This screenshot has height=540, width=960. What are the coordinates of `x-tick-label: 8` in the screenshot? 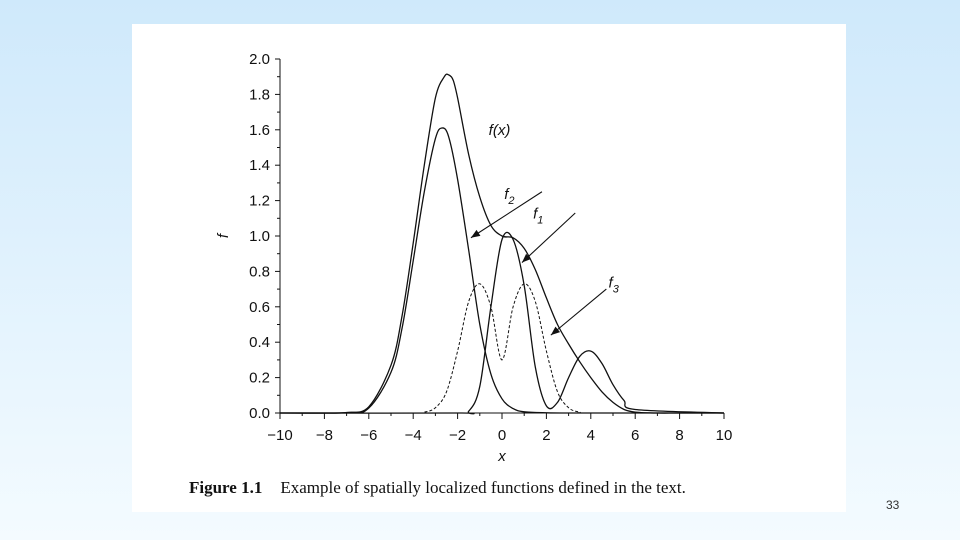 It's located at (679, 435).